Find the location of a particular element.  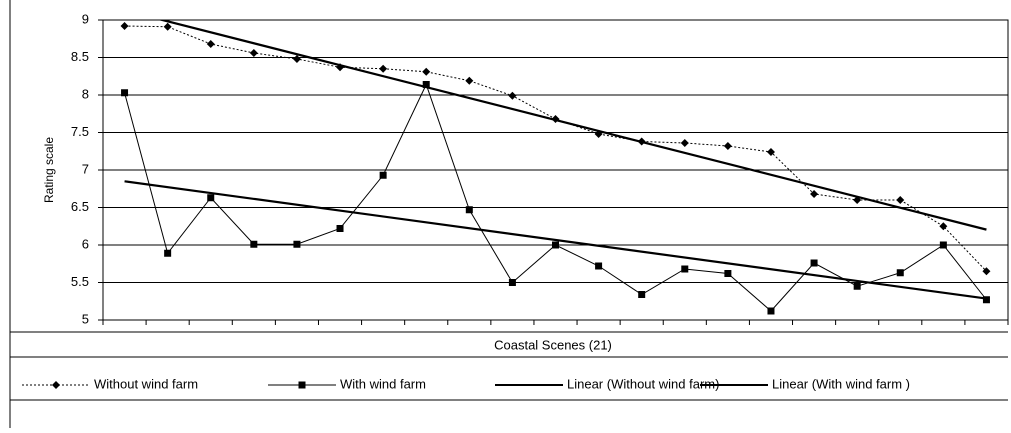

y-tick-label: 9 is located at coordinates (85, 18).